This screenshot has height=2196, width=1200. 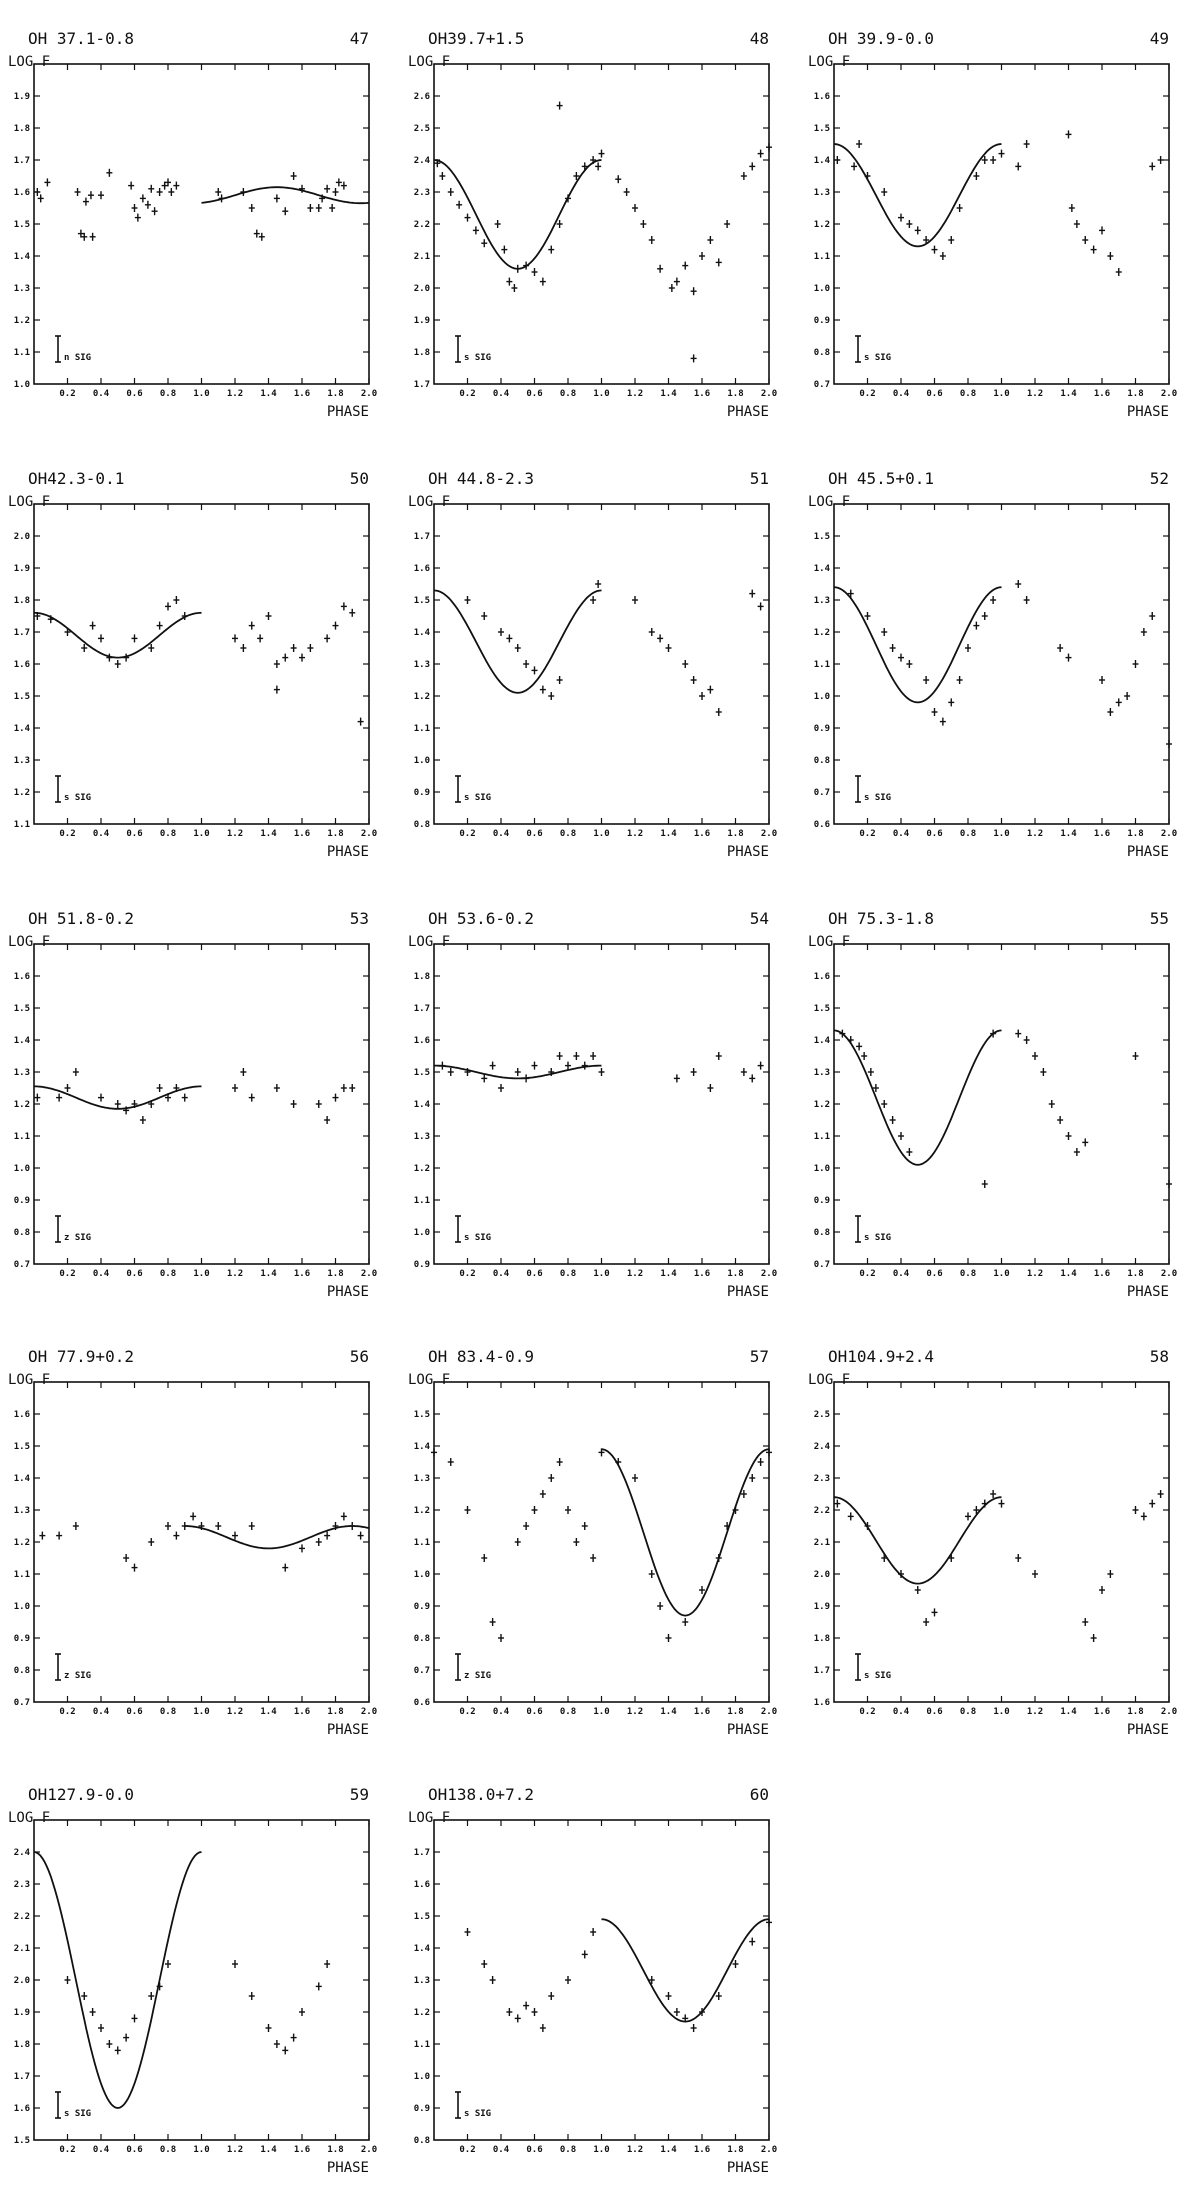 I want to click on x-tick-label: 1.6, so click(x=302, y=2150).